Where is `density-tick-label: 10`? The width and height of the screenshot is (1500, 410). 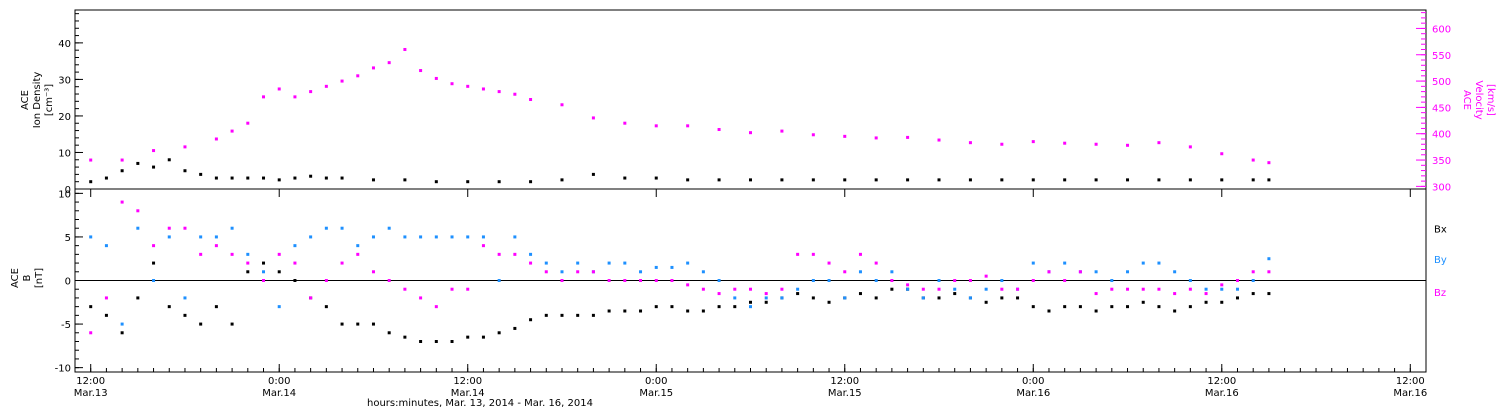
density-tick-label: 10 is located at coordinates (64, 153).